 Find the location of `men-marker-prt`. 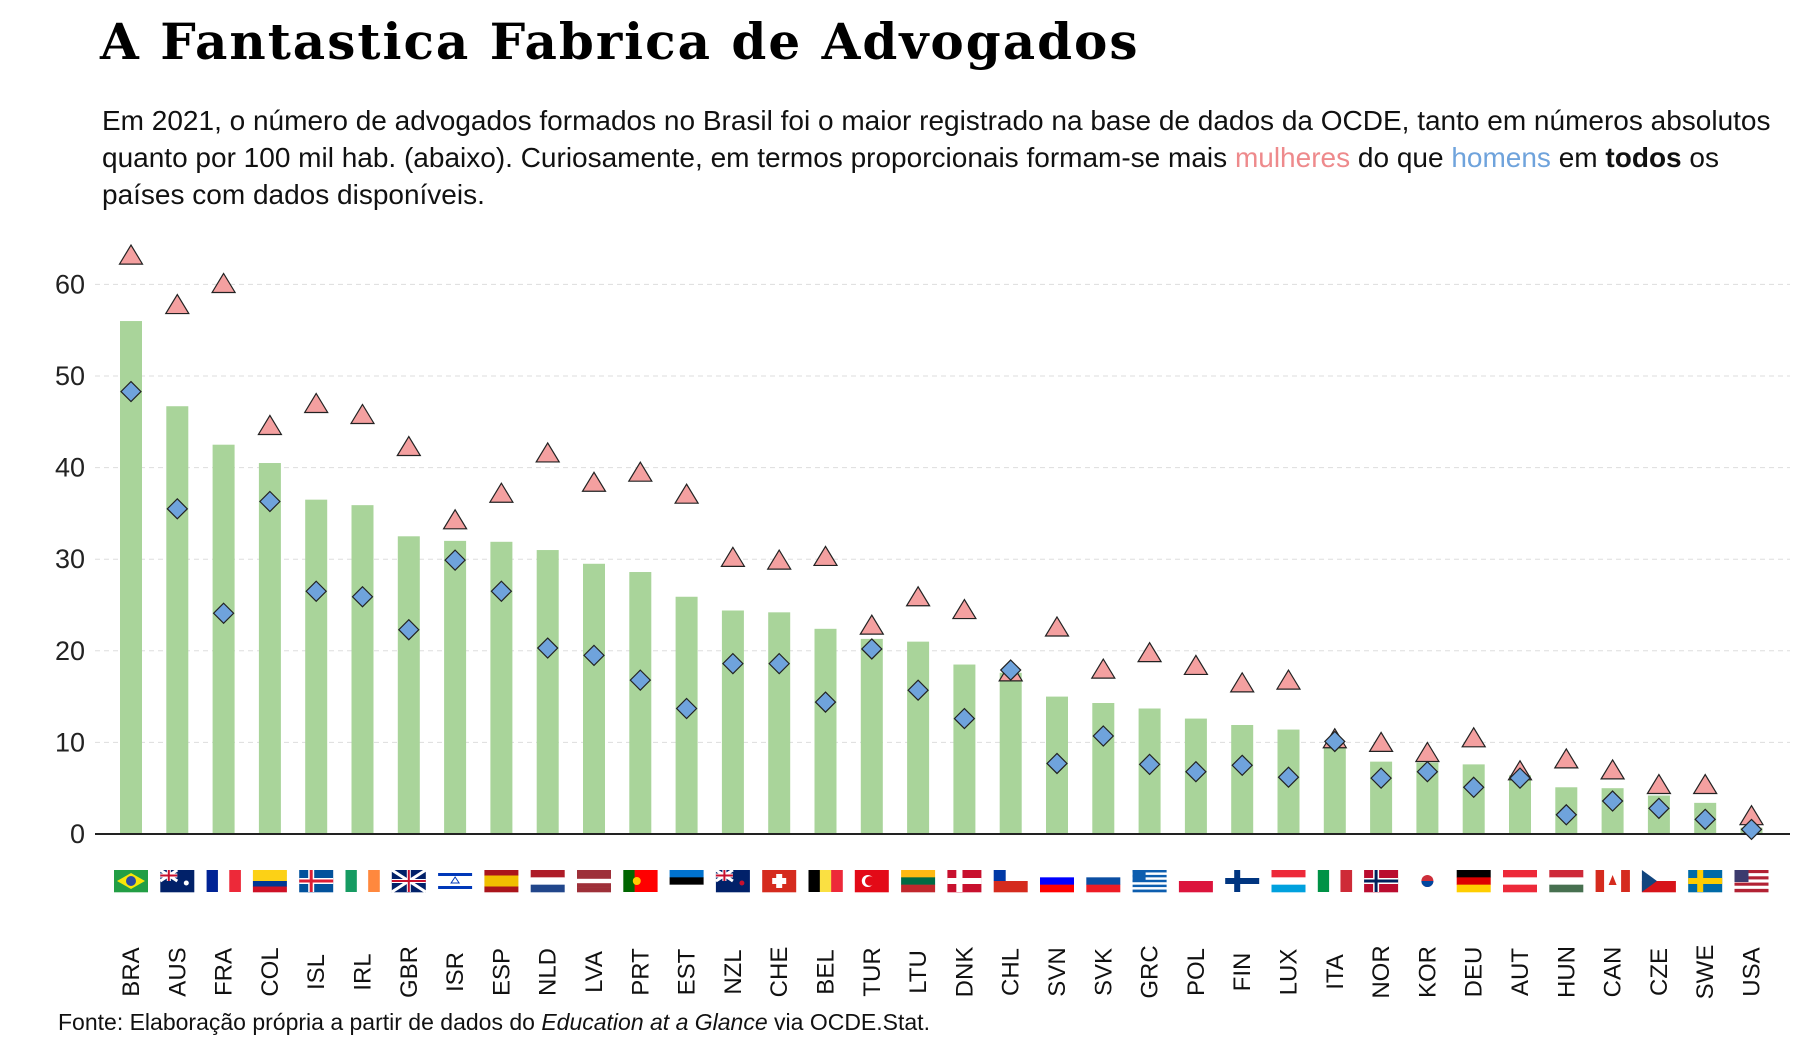

men-marker-prt is located at coordinates (640, 680).